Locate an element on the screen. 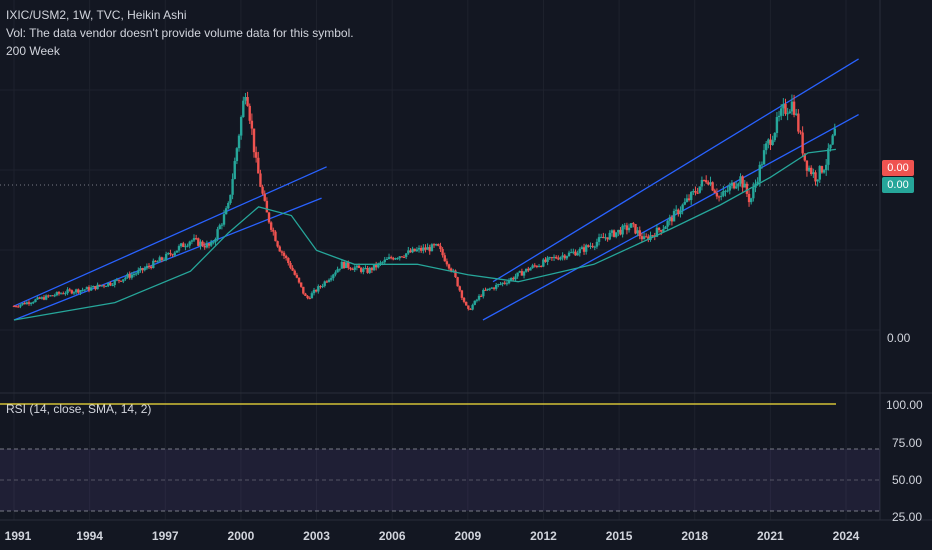 The width and height of the screenshot is (932, 550). trend-channel-line is located at coordinates (167, 259).